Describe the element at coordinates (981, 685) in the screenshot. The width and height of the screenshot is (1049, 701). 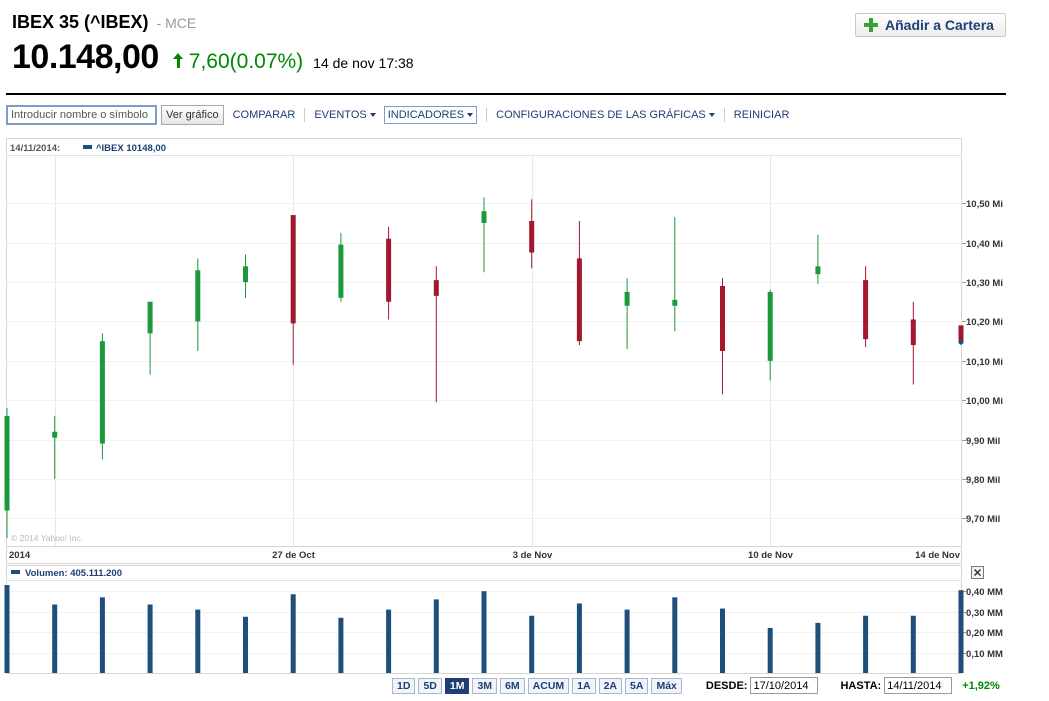
I see `range-change-percent: +1,92%` at that location.